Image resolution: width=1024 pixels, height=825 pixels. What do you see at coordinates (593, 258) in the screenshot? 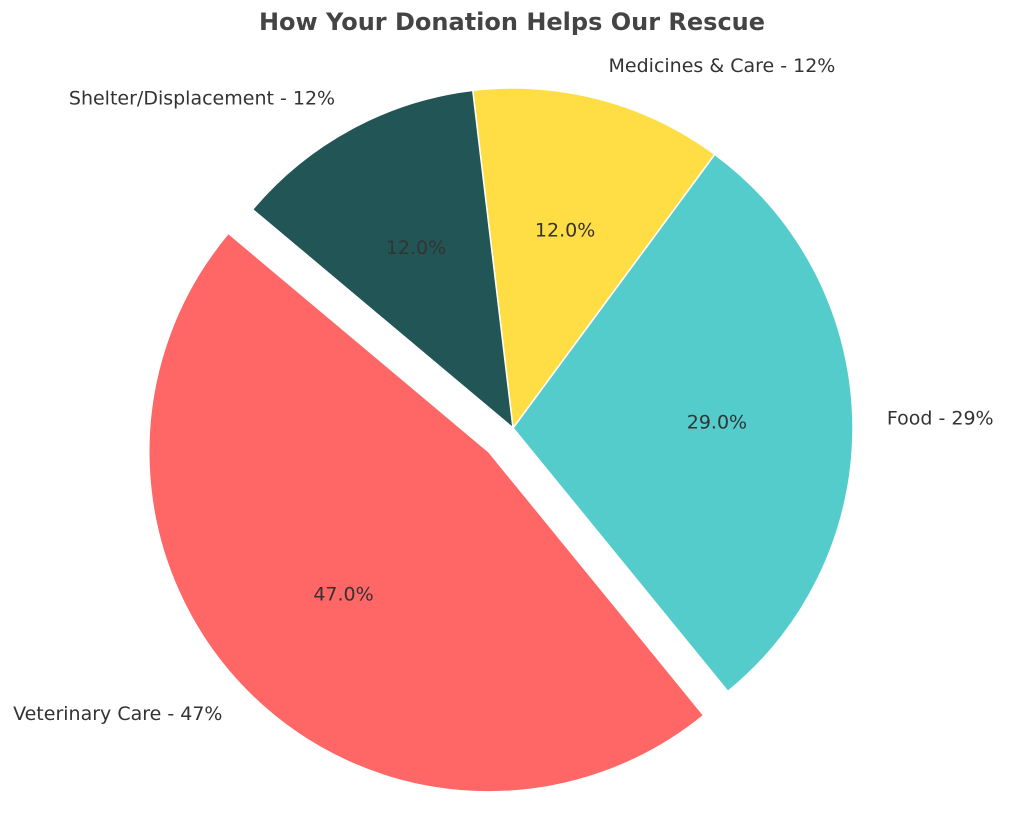
I see `slice-medicines-care` at bounding box center [593, 258].